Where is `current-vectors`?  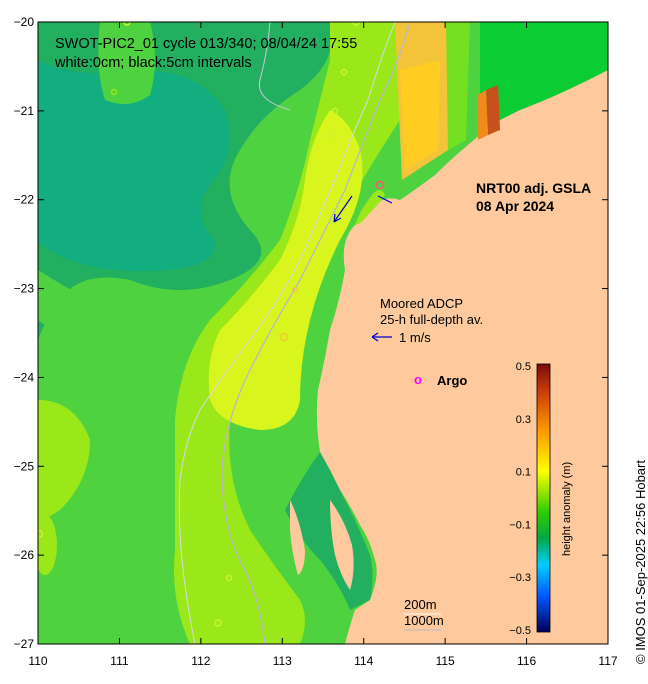 current-vectors is located at coordinates (363, 209).